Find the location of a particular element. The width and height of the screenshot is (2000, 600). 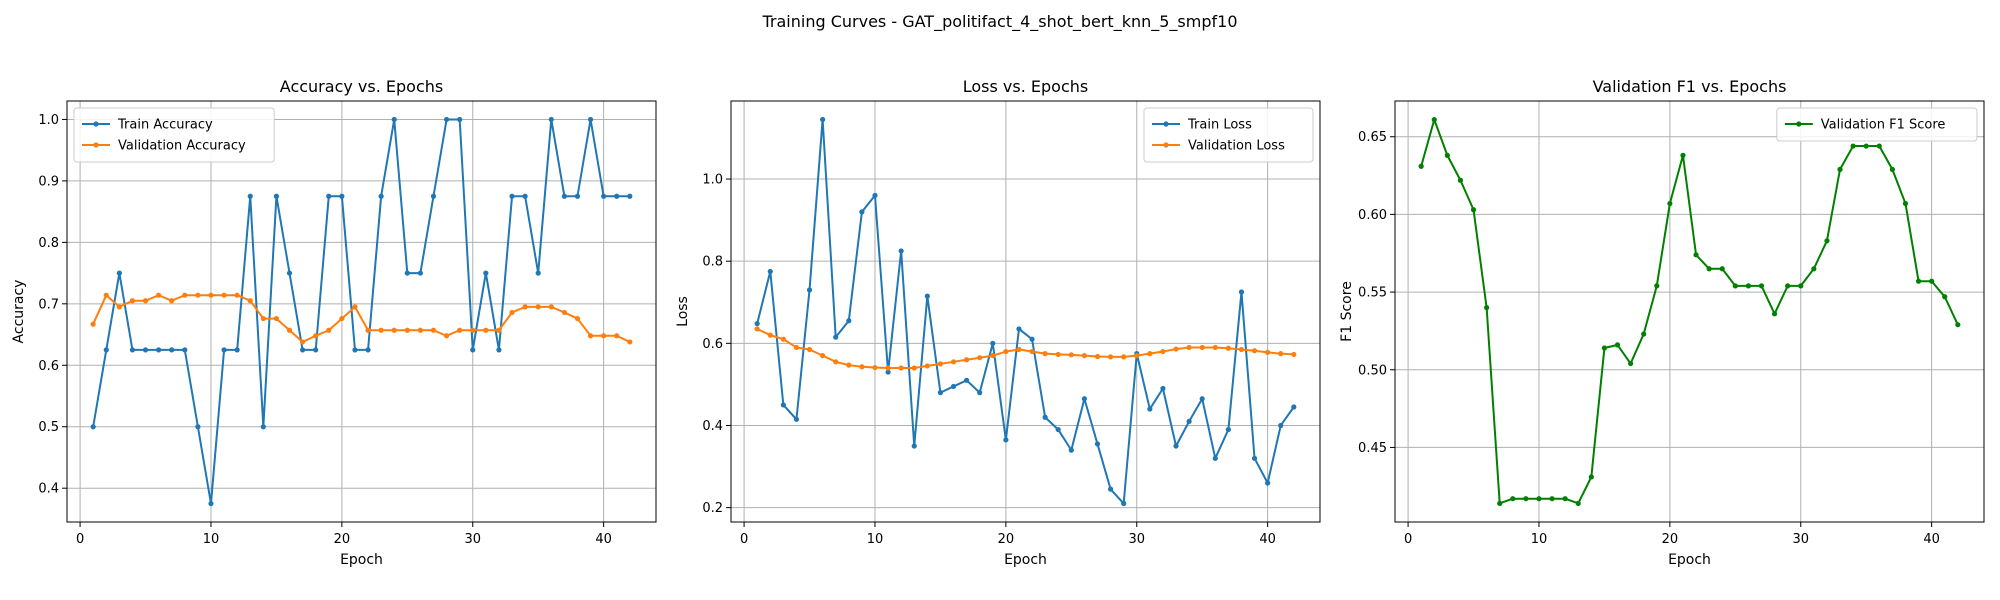

y-tick-label: 0.5 is located at coordinates (48, 427).